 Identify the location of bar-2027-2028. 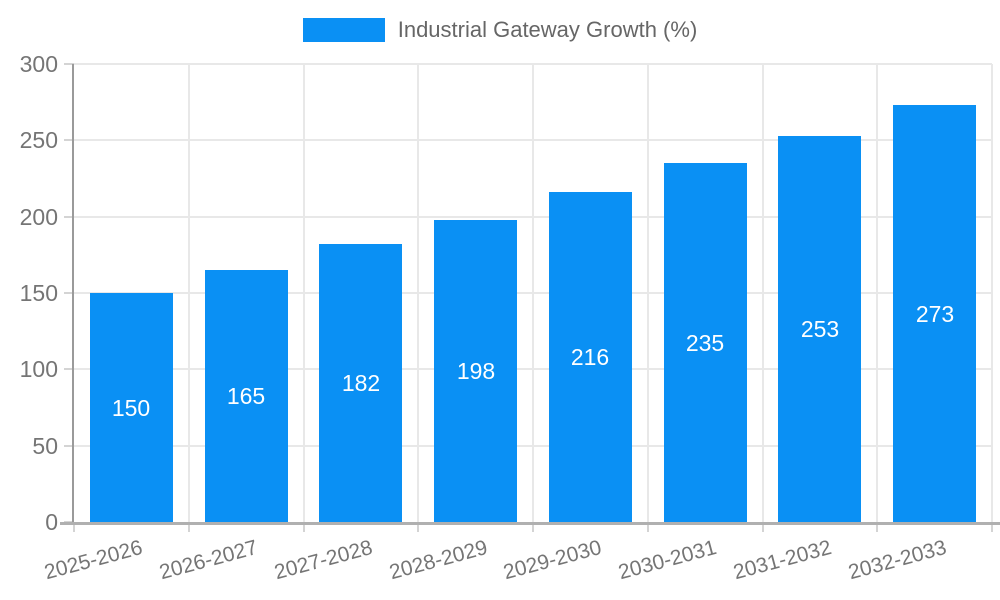
(360, 383).